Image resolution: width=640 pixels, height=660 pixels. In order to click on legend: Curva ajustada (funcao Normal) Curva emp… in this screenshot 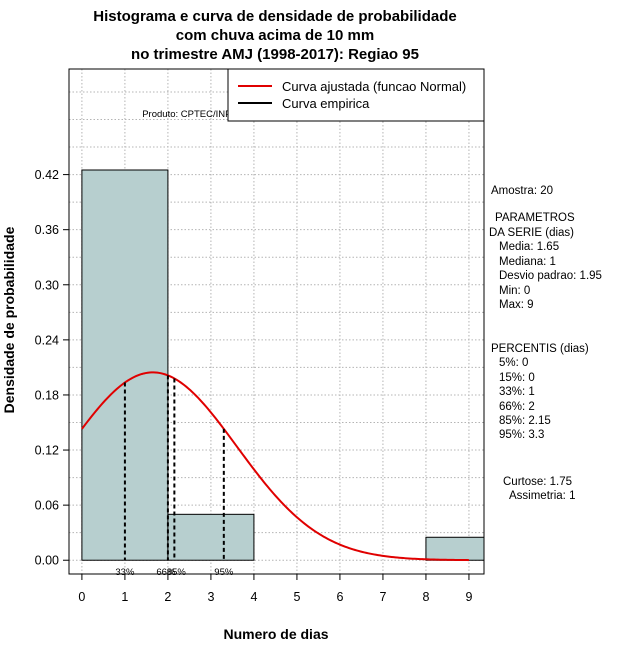, I will do `click(356, 95)`.